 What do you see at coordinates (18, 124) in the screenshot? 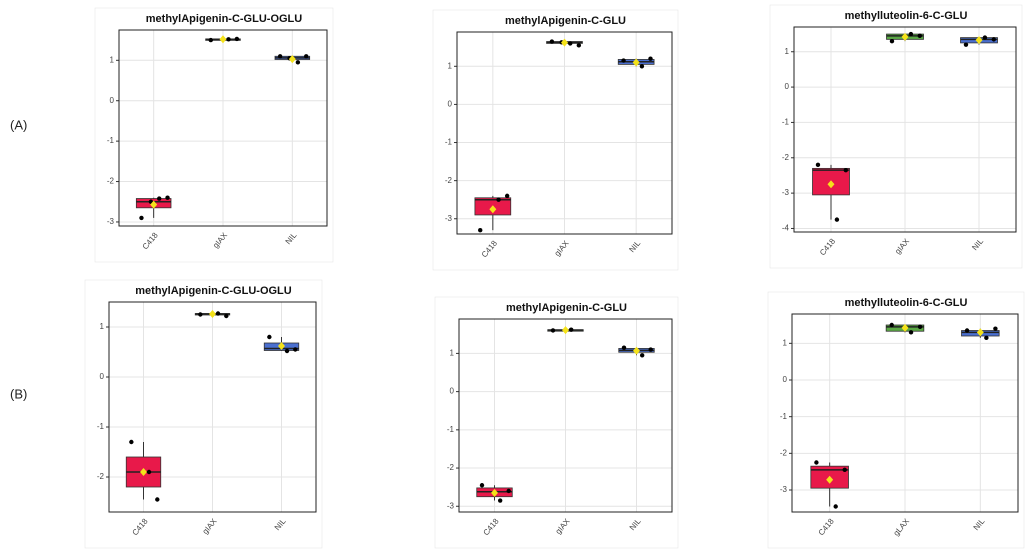
I see `panel-label: (A)` at bounding box center [18, 124].